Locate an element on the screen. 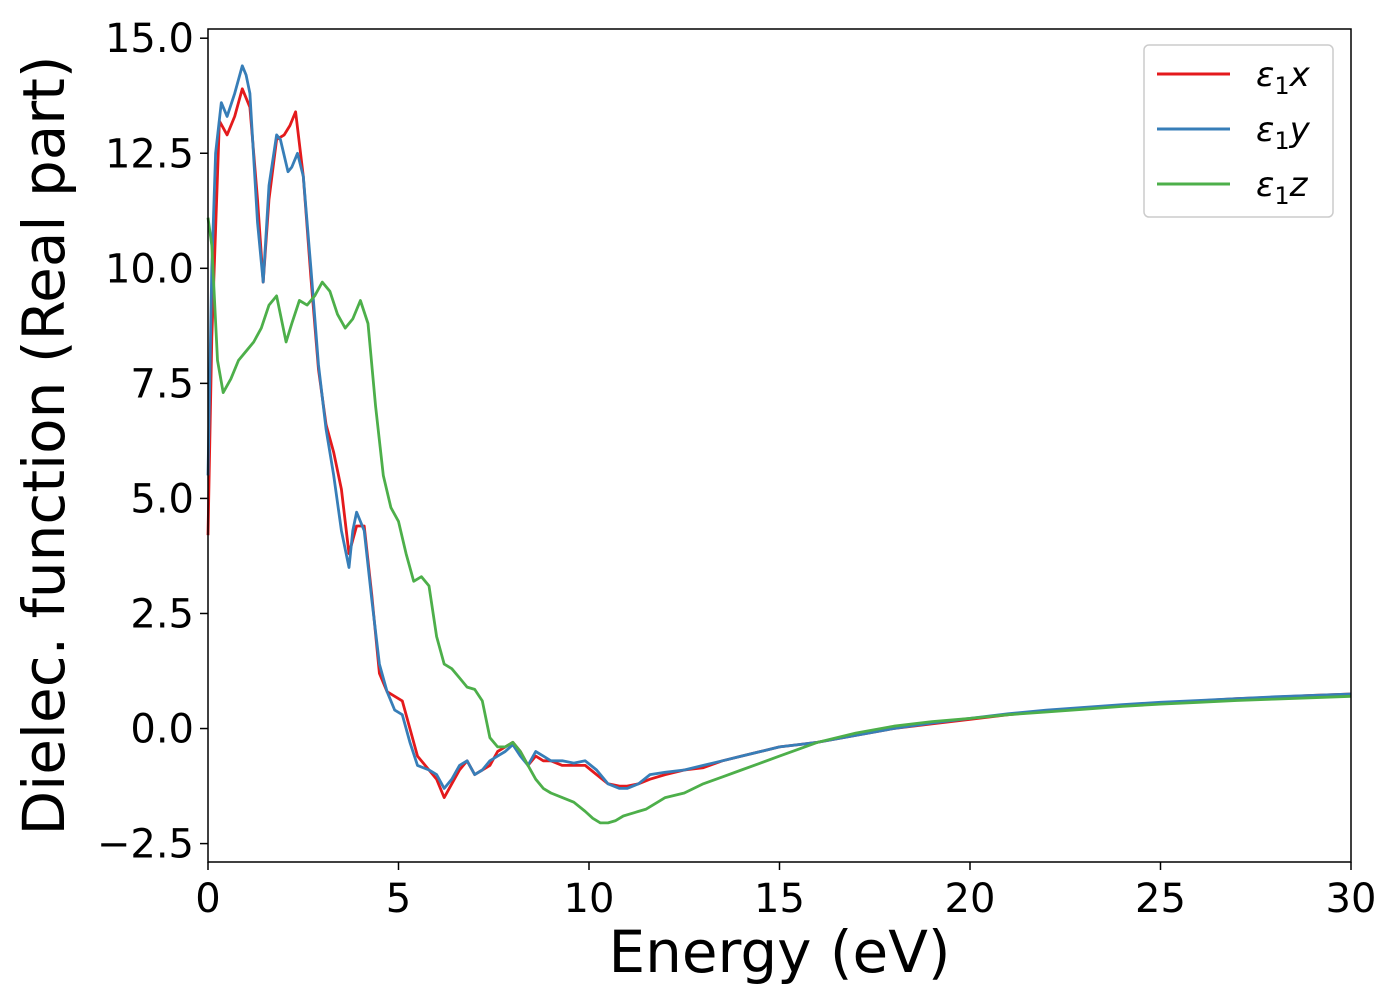 The height and width of the screenshot is (1000, 1400). legend-label: ε1x is located at coordinates (1283, 77).